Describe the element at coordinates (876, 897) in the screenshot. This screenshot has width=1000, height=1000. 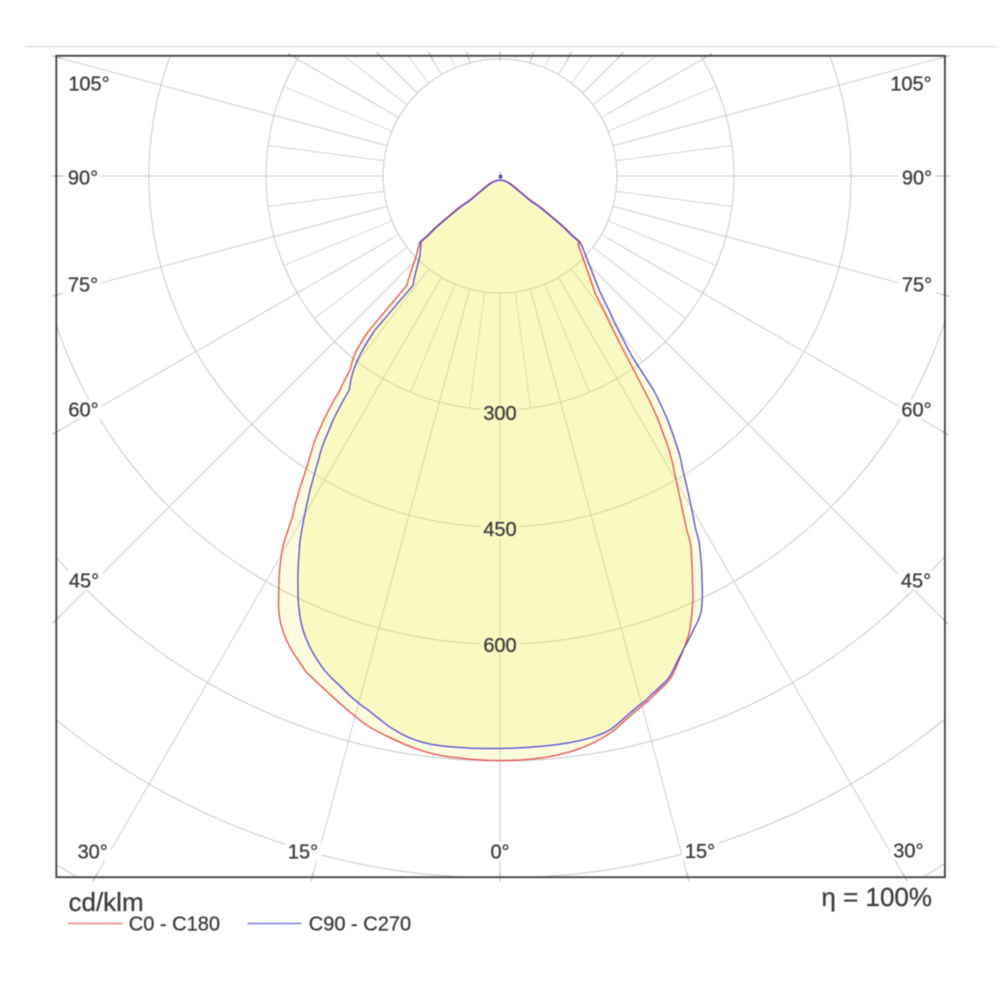
I see `svg-text: η = 100%` at that location.